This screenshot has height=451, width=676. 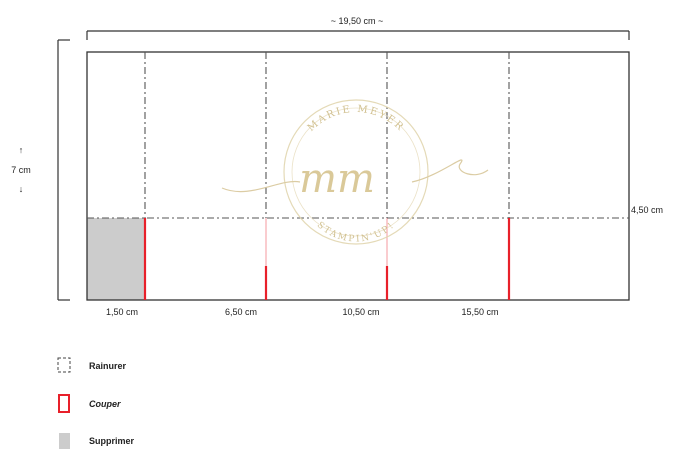 I want to click on dashed-square-icon, so click(x=64, y=365).